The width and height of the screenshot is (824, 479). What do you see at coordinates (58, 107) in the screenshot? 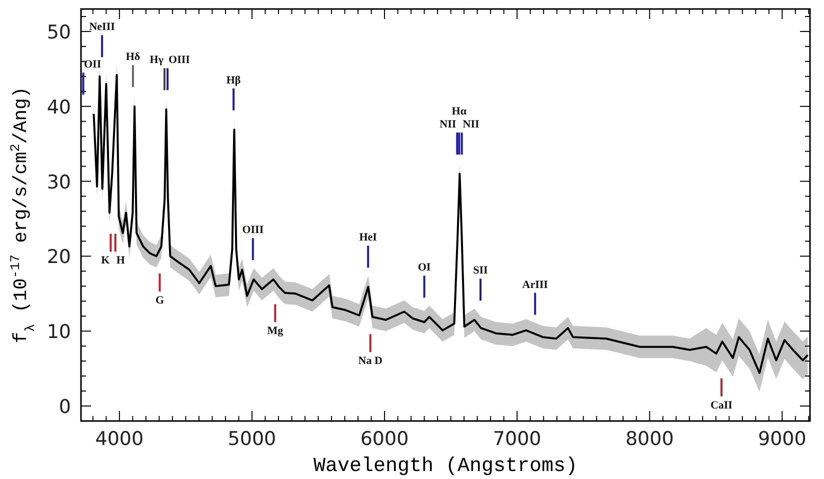
I see `y-tick-label: 40` at bounding box center [58, 107].